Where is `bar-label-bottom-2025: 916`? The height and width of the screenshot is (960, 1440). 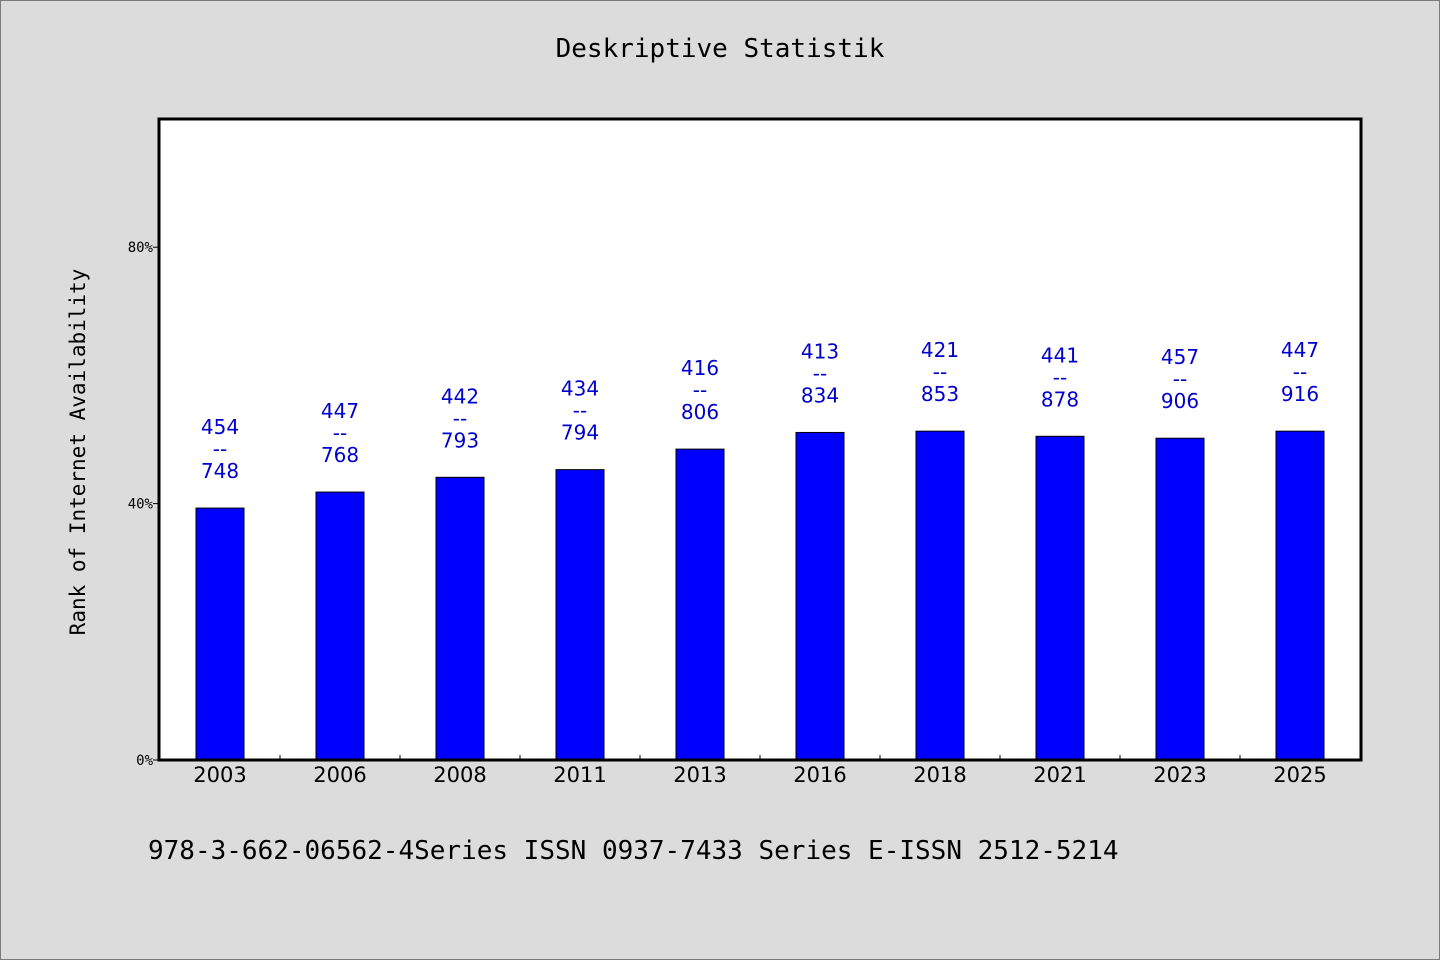
bar-label-bottom-2025: 916 is located at coordinates (1300, 394).